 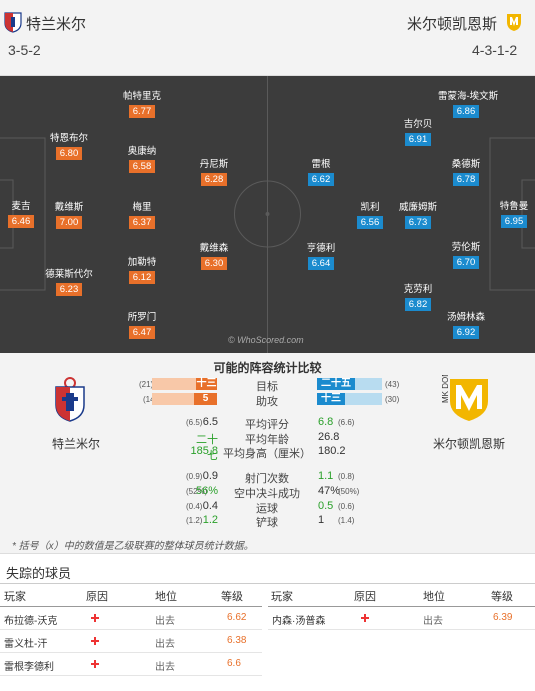 I want to click on player-rating: 6.78, so click(x=466, y=179).